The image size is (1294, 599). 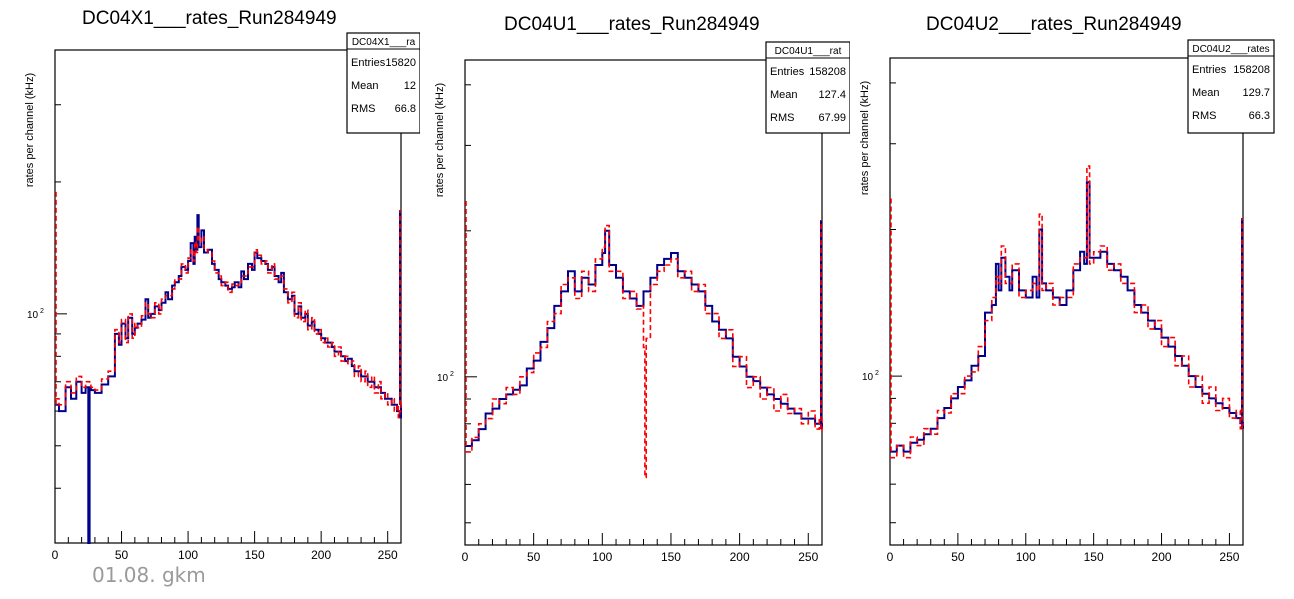 I want to click on stats-name: DC04U1___rat, so click(x=808, y=51).